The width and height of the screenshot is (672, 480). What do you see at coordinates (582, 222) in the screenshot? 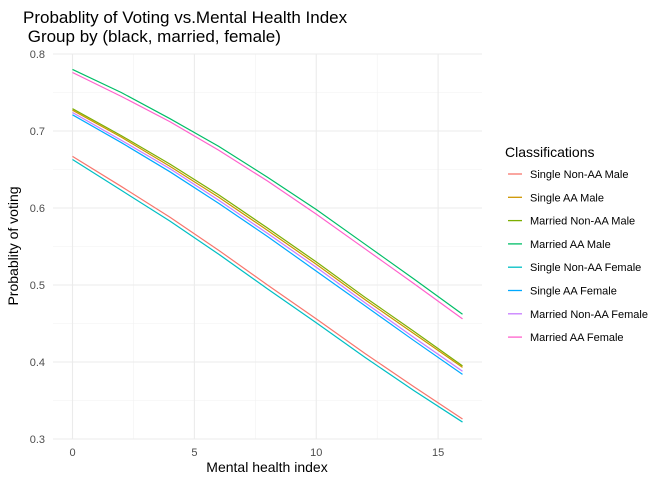
I see `legend-label: Married Non-AA Male` at bounding box center [582, 222].